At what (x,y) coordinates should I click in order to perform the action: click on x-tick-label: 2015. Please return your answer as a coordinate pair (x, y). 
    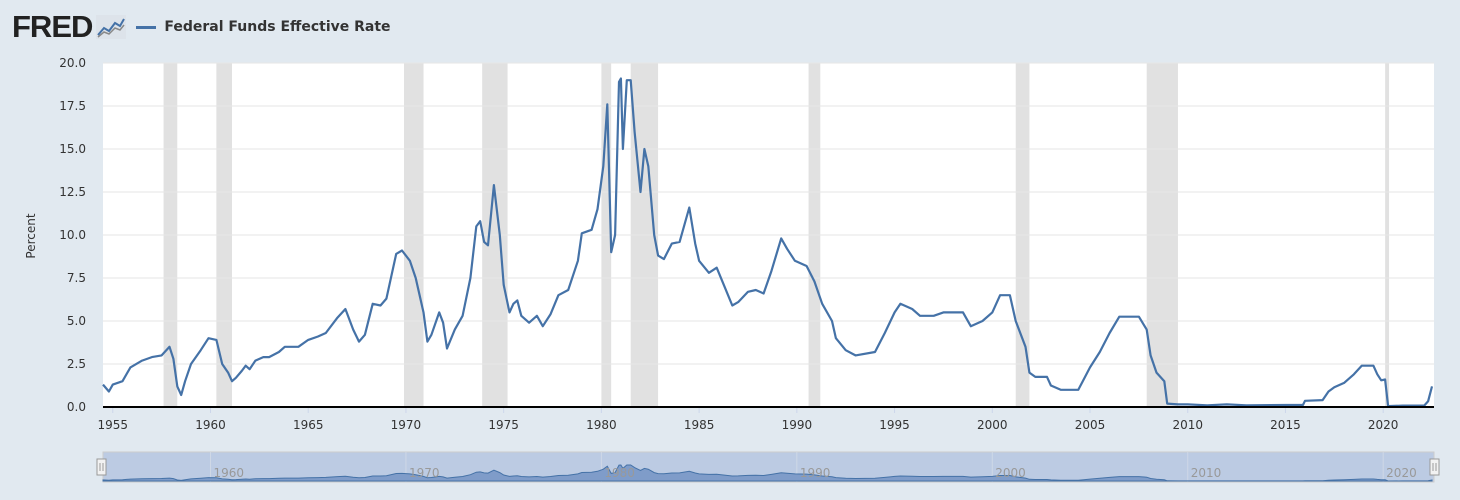
    Looking at the image, I should click on (1285, 425).